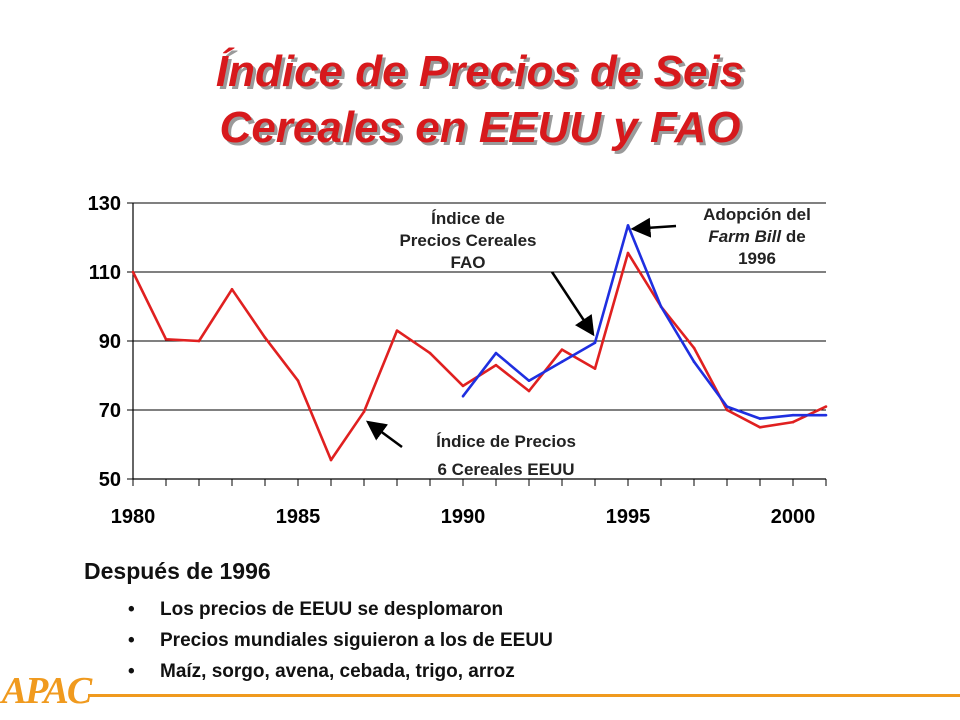 The height and width of the screenshot is (720, 960). I want to click on apac-logo: APAC, so click(46, 691).